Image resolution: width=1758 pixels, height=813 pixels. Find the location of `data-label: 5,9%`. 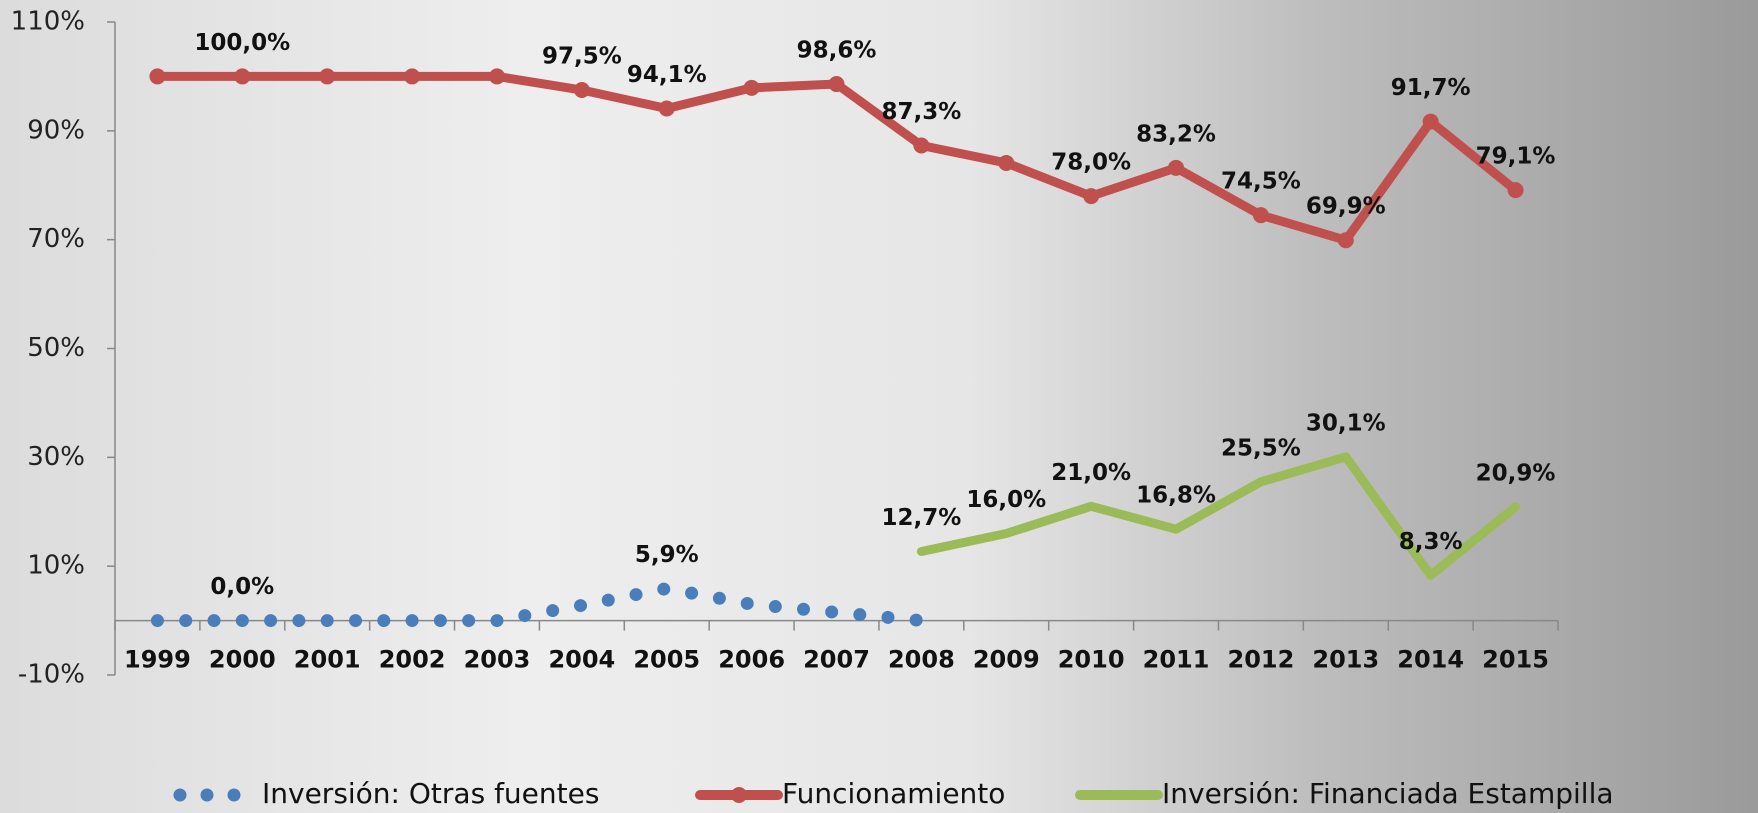

data-label: 5,9% is located at coordinates (667, 555).